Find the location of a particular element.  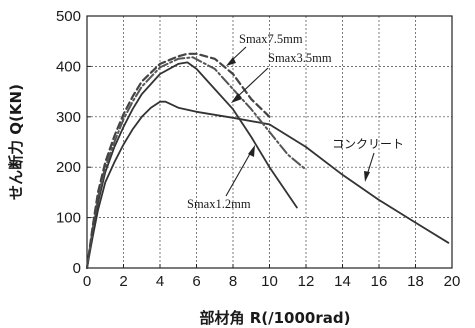

y-tick-label-200: 200 is located at coordinates (68, 167).